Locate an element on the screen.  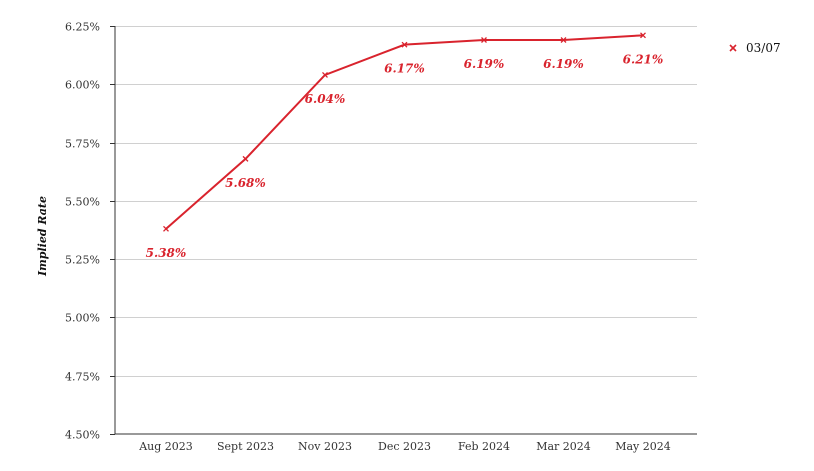
x-tick-label: Mar 2024 is located at coordinates (563, 446).